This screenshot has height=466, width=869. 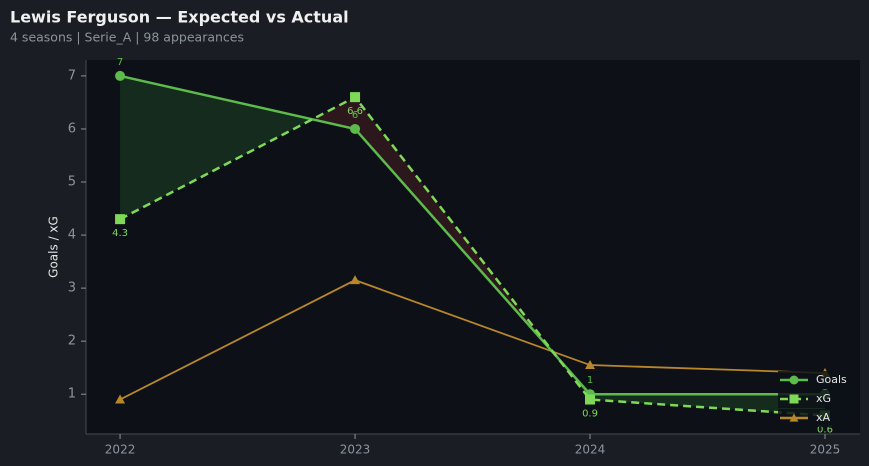 I want to click on data-label: 1, so click(x=590, y=380).